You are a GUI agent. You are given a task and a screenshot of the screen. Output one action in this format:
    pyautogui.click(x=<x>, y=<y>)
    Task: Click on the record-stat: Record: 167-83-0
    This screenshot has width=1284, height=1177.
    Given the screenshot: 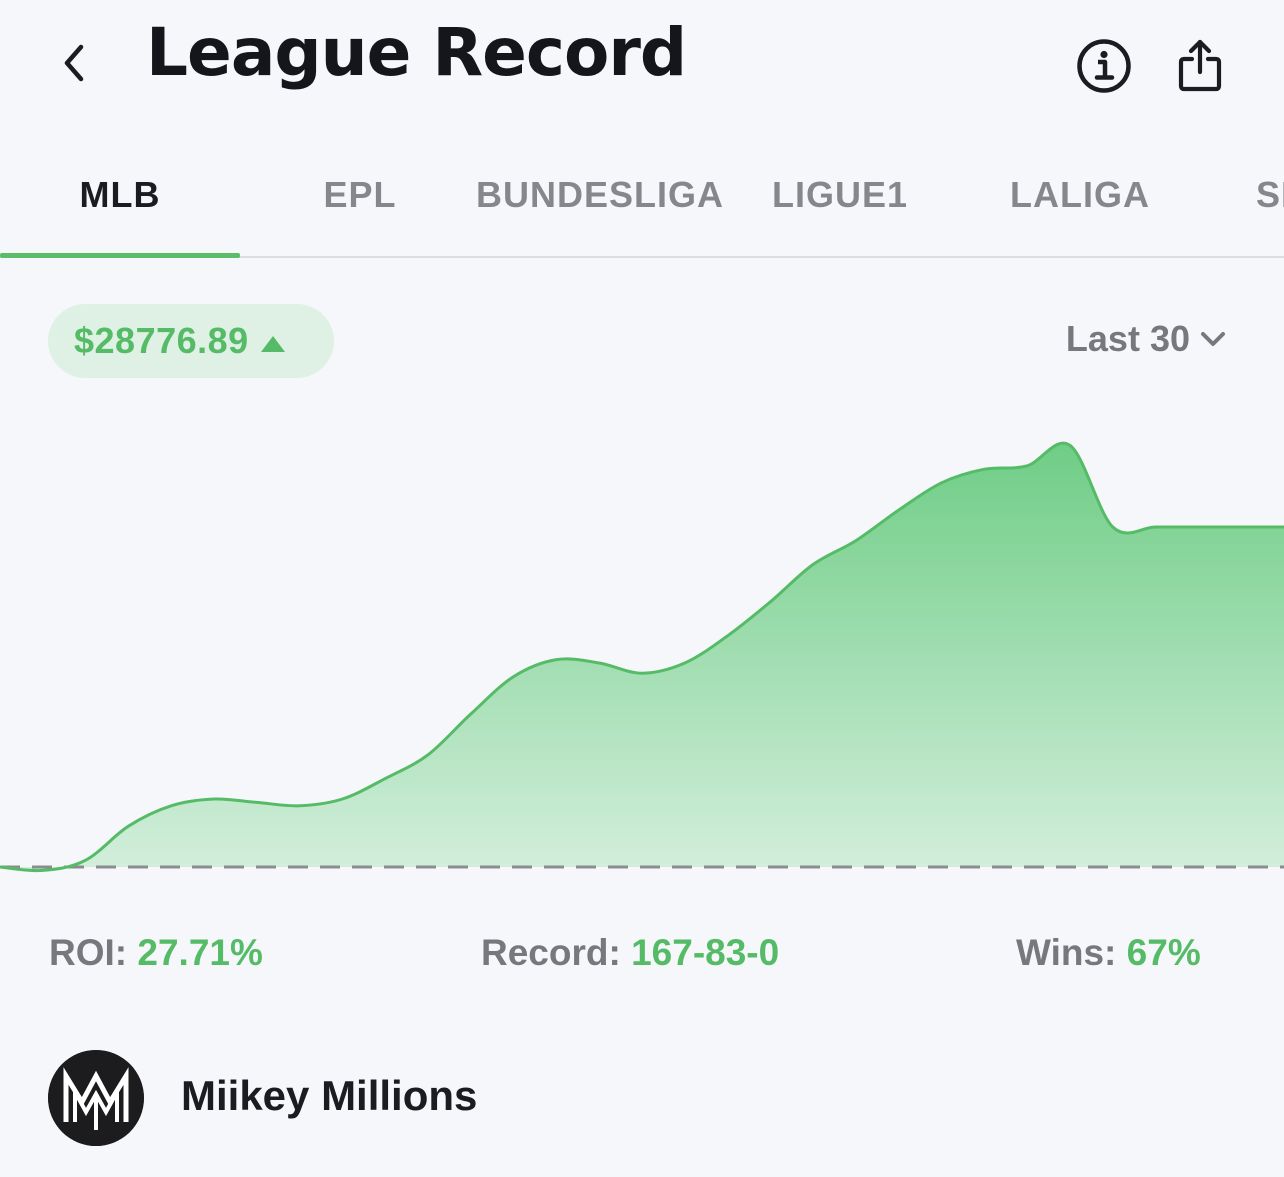 What is the action you would take?
    pyautogui.click(x=630, y=953)
    